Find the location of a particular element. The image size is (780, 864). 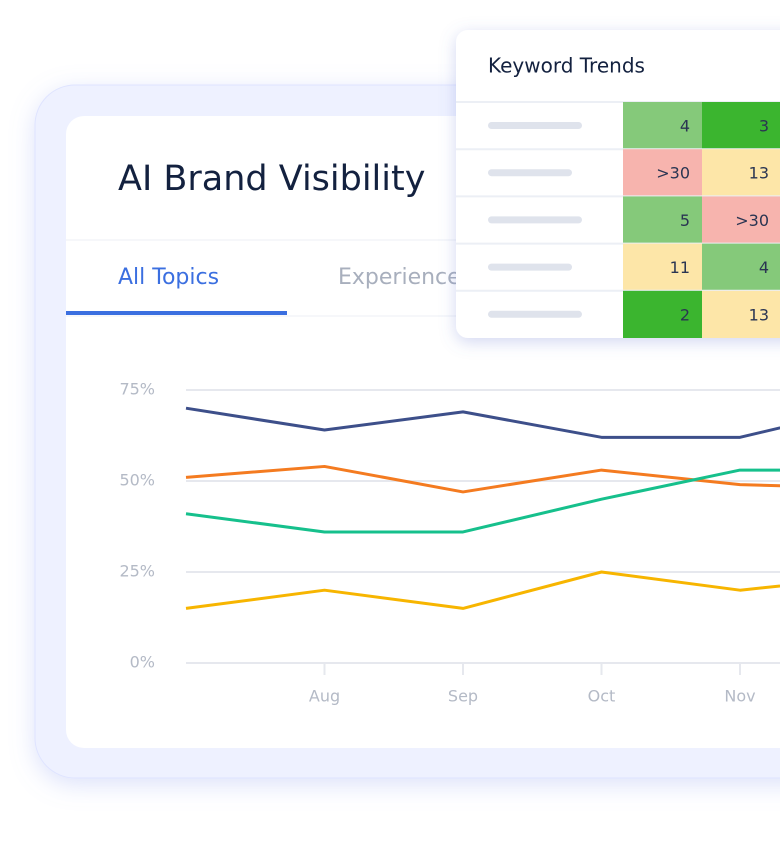

rank-value: 2 is located at coordinates (685, 314).